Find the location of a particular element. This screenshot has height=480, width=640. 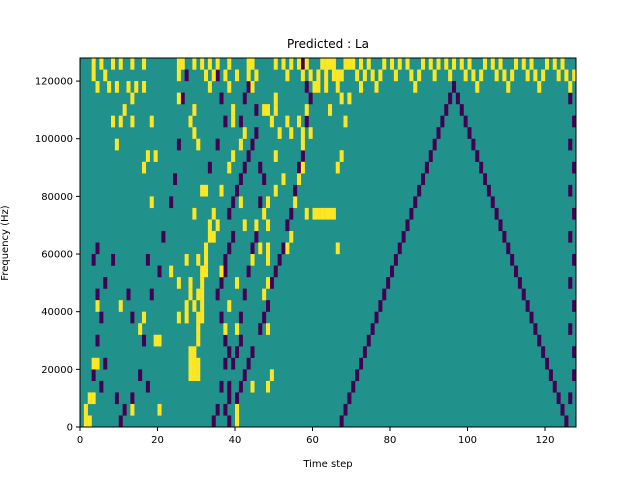

x-tick-label: 0 is located at coordinates (80, 440).